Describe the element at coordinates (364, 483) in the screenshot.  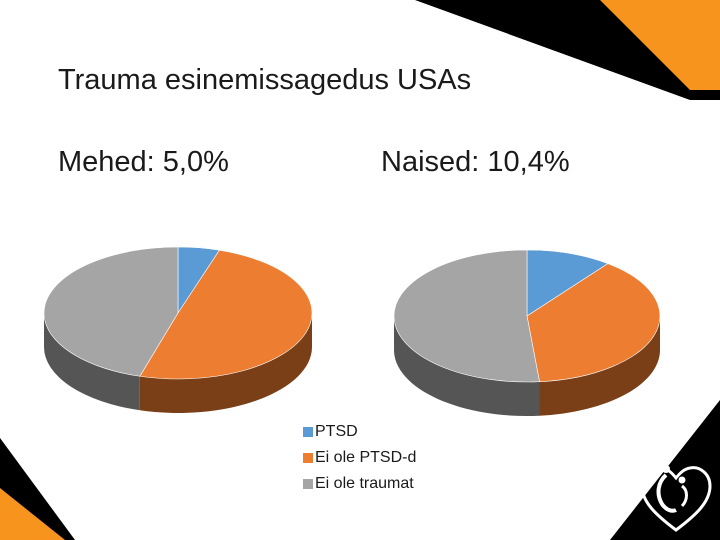
I see `legend-label-no-trauma: Ei ole traumat` at that location.